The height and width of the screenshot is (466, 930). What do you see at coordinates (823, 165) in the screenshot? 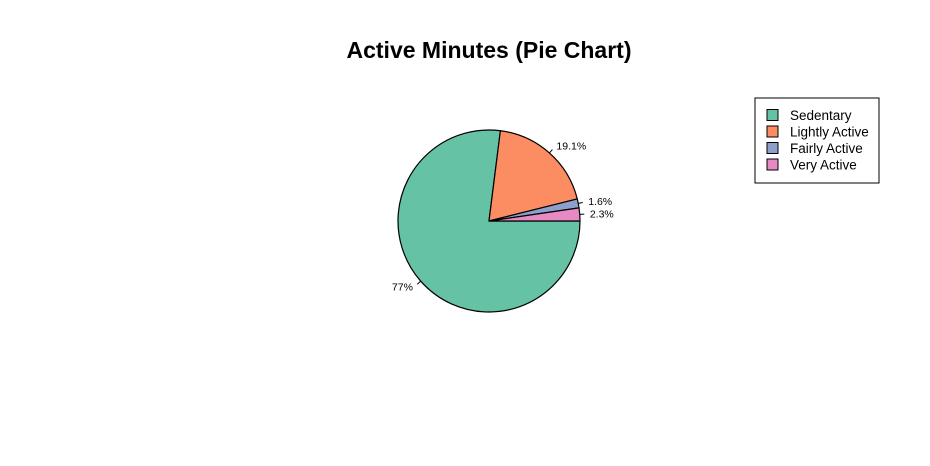
I see `legend-entry-label: Very Active` at bounding box center [823, 165].